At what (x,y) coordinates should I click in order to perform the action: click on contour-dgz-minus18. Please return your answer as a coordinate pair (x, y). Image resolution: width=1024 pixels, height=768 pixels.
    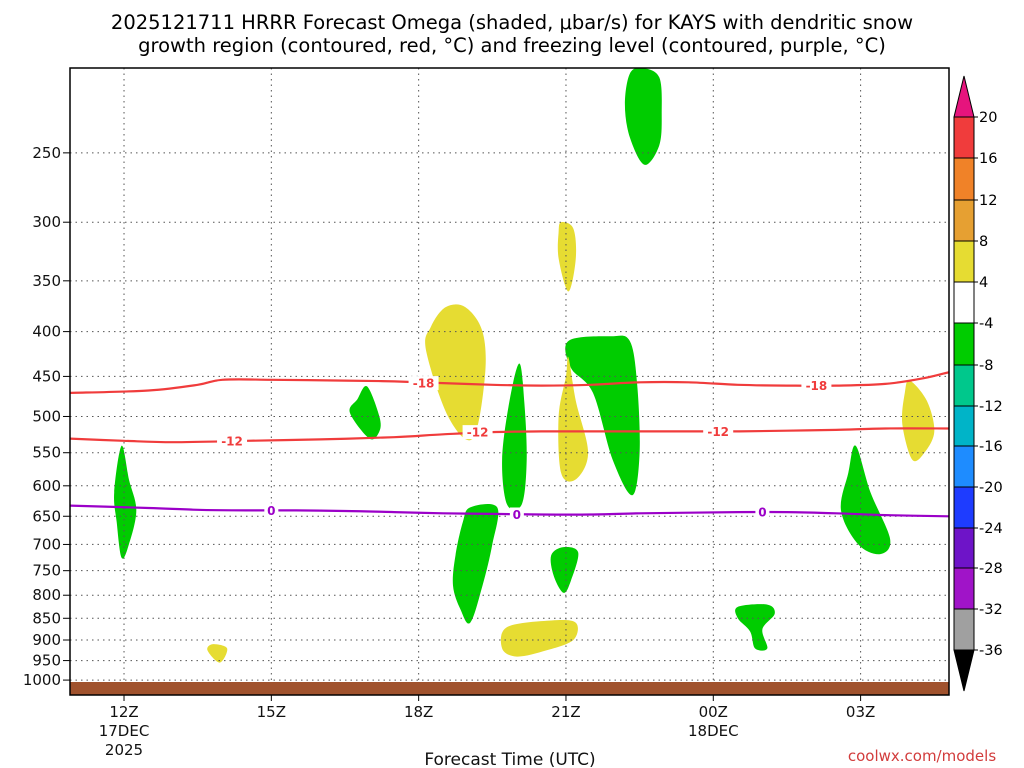
    Looking at the image, I should click on (509, 382).